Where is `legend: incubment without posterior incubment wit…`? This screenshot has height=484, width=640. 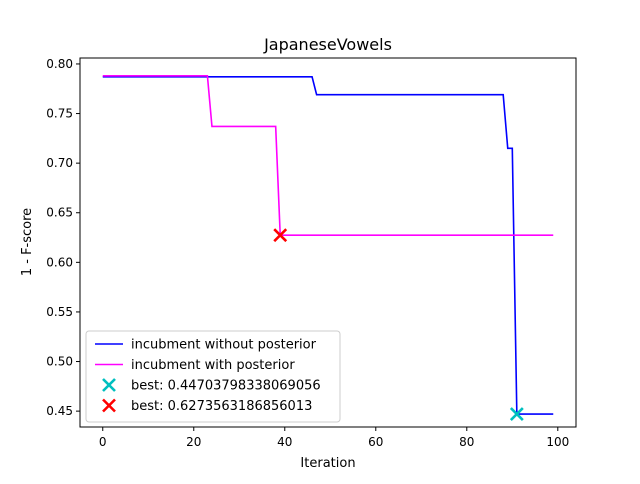
legend: incubment without posterior incubment wit… is located at coordinates (213, 376).